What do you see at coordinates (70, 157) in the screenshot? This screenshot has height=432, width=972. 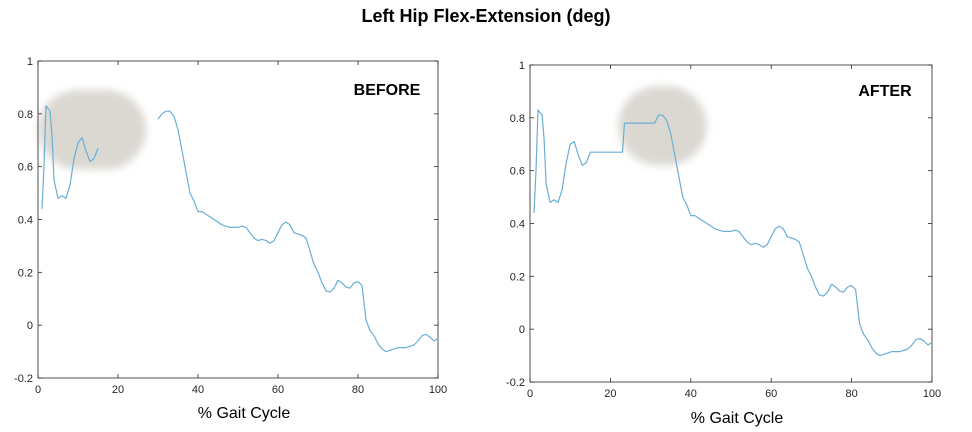 I see `series-line` at bounding box center [70, 157].